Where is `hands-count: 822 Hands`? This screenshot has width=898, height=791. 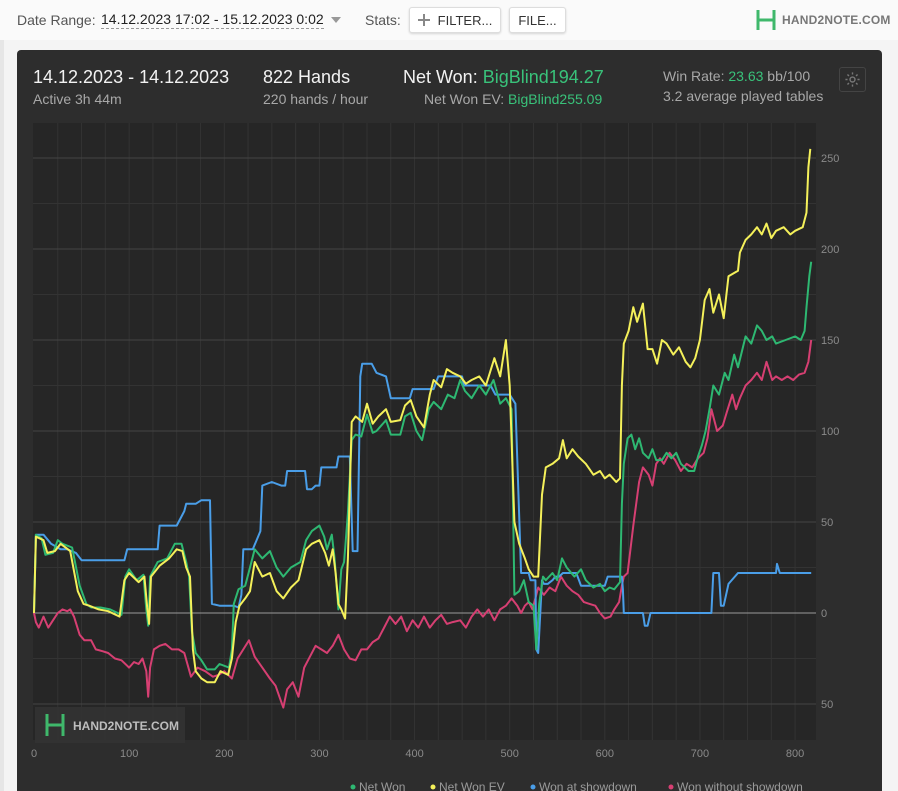 hands-count: 822 Hands is located at coordinates (307, 77).